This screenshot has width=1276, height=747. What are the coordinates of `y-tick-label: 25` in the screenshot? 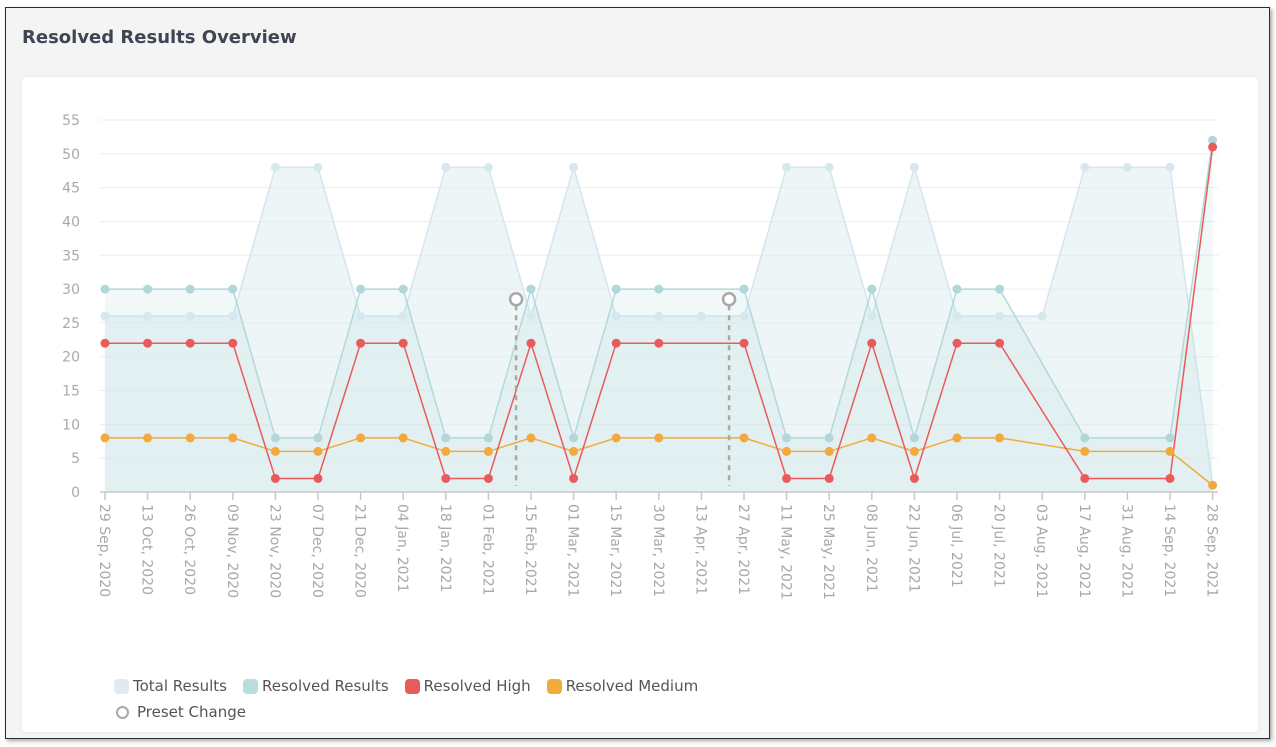 It's located at (71, 324).